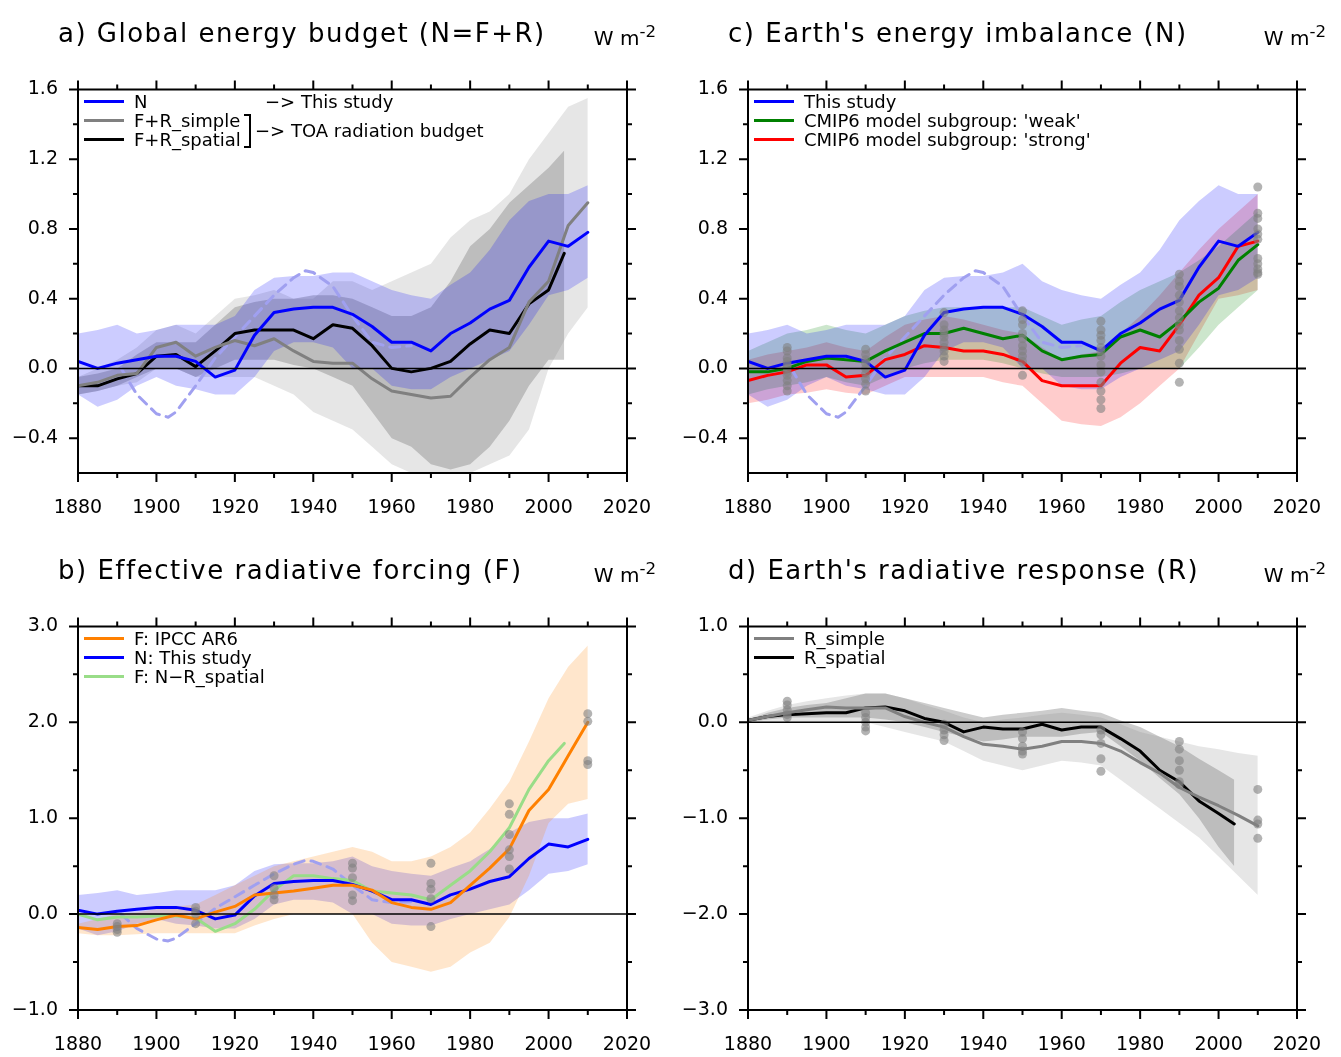  What do you see at coordinates (704, 1007) in the screenshot?
I see `y-tick-label: −3.0` at bounding box center [704, 1007].